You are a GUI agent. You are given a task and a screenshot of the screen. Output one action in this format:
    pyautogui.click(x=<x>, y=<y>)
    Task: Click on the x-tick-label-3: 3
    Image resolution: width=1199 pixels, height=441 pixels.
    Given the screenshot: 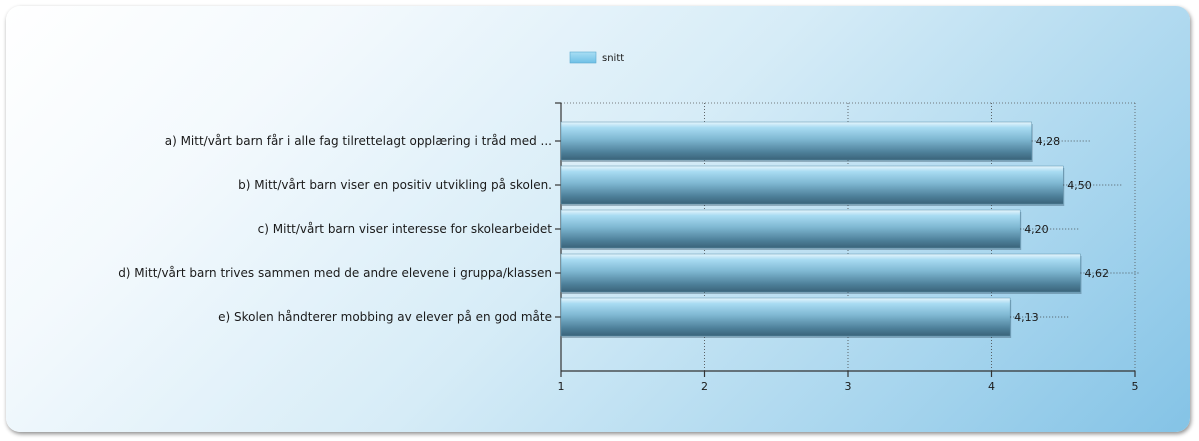 What is the action you would take?
    pyautogui.click(x=848, y=386)
    